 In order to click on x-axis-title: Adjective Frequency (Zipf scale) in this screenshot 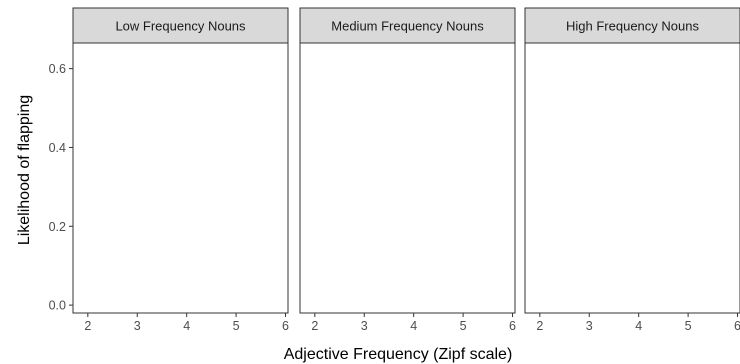, I will do `click(398, 354)`.